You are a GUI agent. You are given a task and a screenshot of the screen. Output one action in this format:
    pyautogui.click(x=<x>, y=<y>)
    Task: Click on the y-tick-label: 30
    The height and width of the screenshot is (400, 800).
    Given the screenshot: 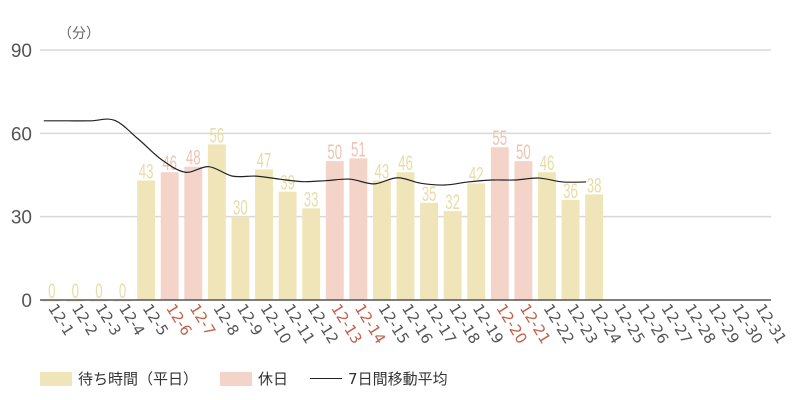 What is the action you would take?
    pyautogui.click(x=21, y=218)
    